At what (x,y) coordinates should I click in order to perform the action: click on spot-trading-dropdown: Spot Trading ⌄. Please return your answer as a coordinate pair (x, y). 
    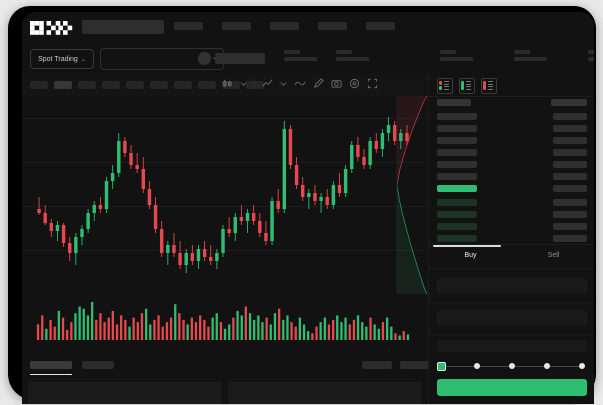
    Looking at the image, I should click on (62, 59).